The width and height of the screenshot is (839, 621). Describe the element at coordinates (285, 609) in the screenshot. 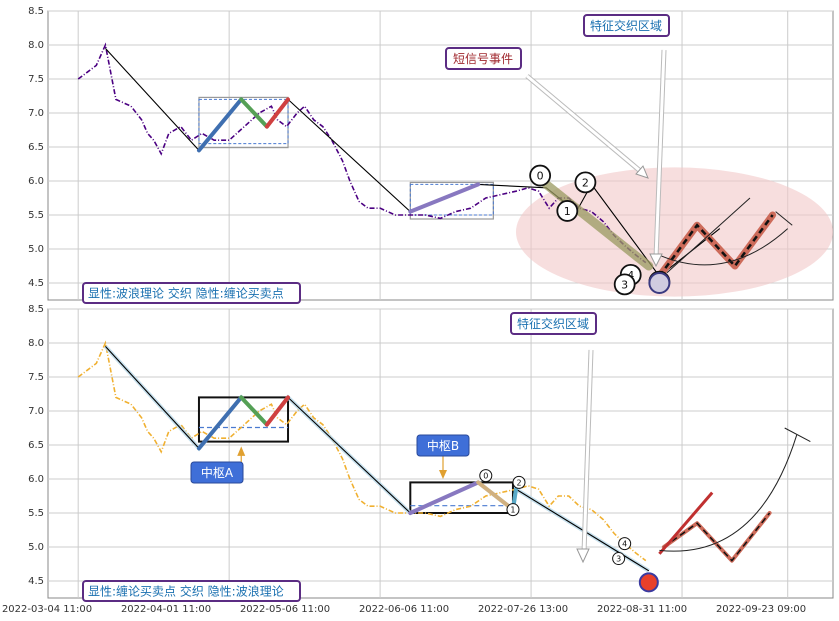

I see `x-tick-label: 2022-05-06 11:00` at that location.